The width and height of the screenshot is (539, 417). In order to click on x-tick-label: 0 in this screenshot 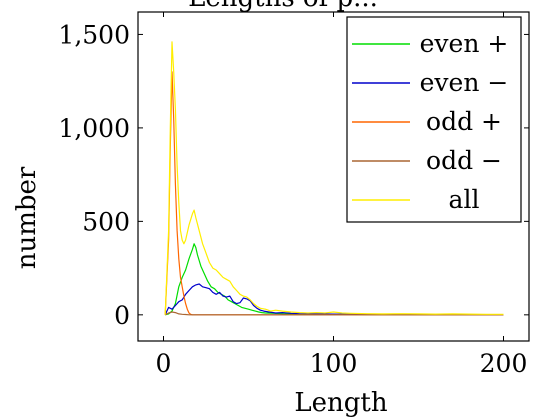, I will do `click(164, 363)`.